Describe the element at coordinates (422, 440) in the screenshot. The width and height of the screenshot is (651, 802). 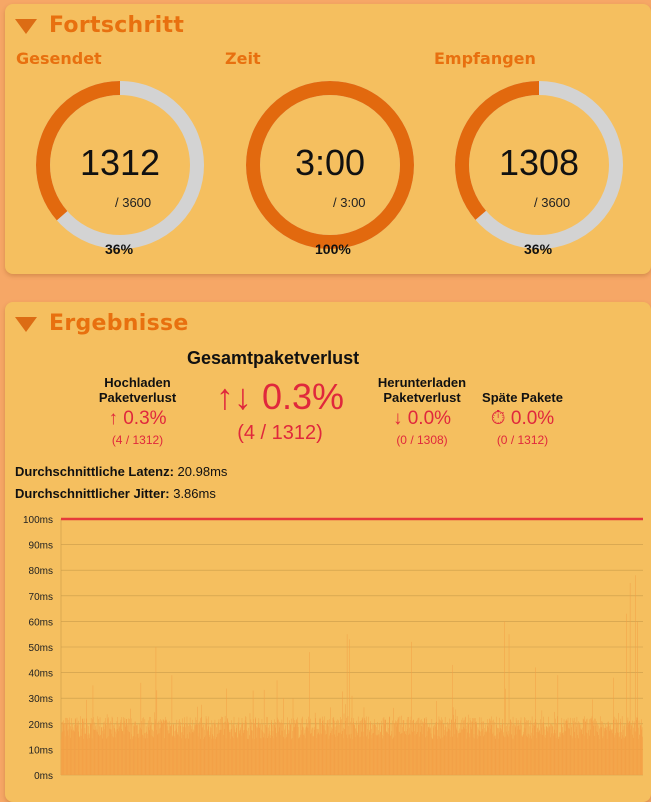
I see `download-loss-count: (0 / 1308)` at that location.